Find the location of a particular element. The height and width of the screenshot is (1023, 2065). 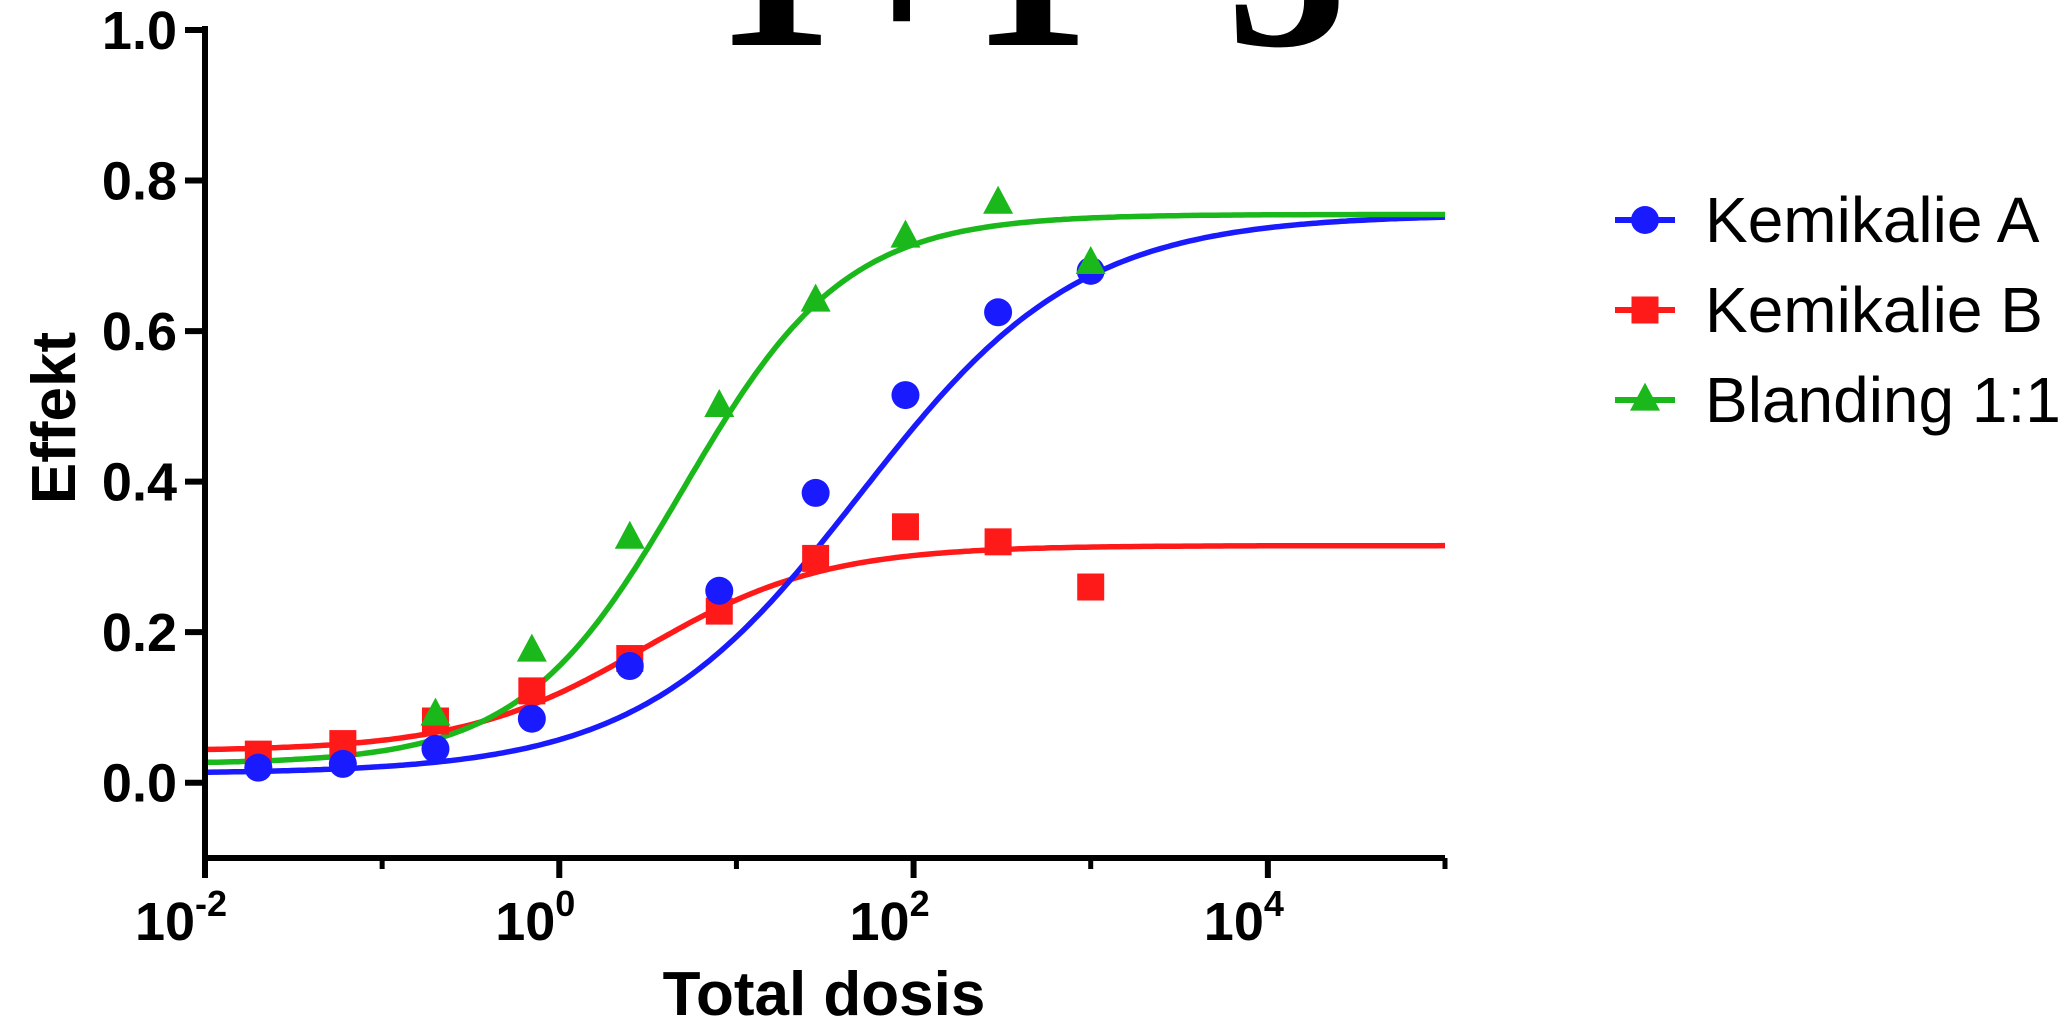

legend-entry: Blanding 1:1 is located at coordinates (1838, 400).